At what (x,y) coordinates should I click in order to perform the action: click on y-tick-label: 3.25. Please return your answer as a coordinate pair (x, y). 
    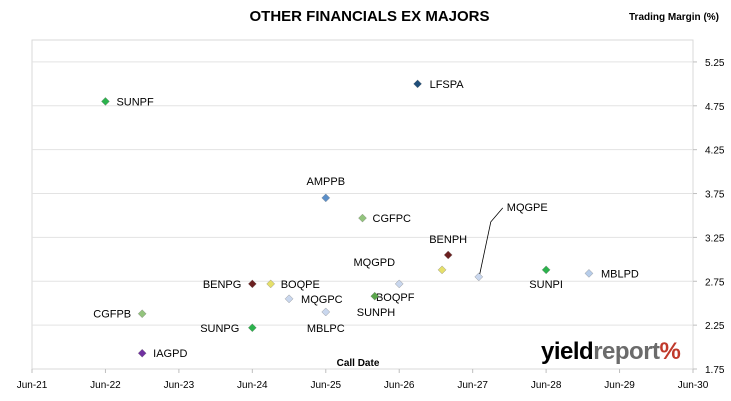
    Looking at the image, I should click on (715, 238).